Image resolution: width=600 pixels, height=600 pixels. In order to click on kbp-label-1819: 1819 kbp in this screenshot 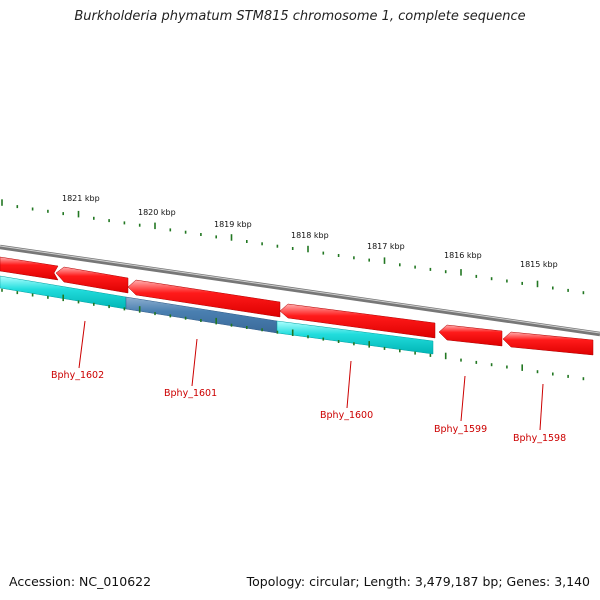, I will do `click(233, 224)`.